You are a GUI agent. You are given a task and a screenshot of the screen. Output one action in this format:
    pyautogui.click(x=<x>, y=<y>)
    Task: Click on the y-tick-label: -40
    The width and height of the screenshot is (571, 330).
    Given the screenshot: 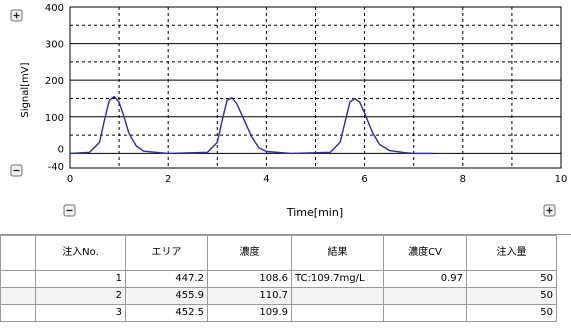 What is the action you would take?
    pyautogui.click(x=56, y=167)
    